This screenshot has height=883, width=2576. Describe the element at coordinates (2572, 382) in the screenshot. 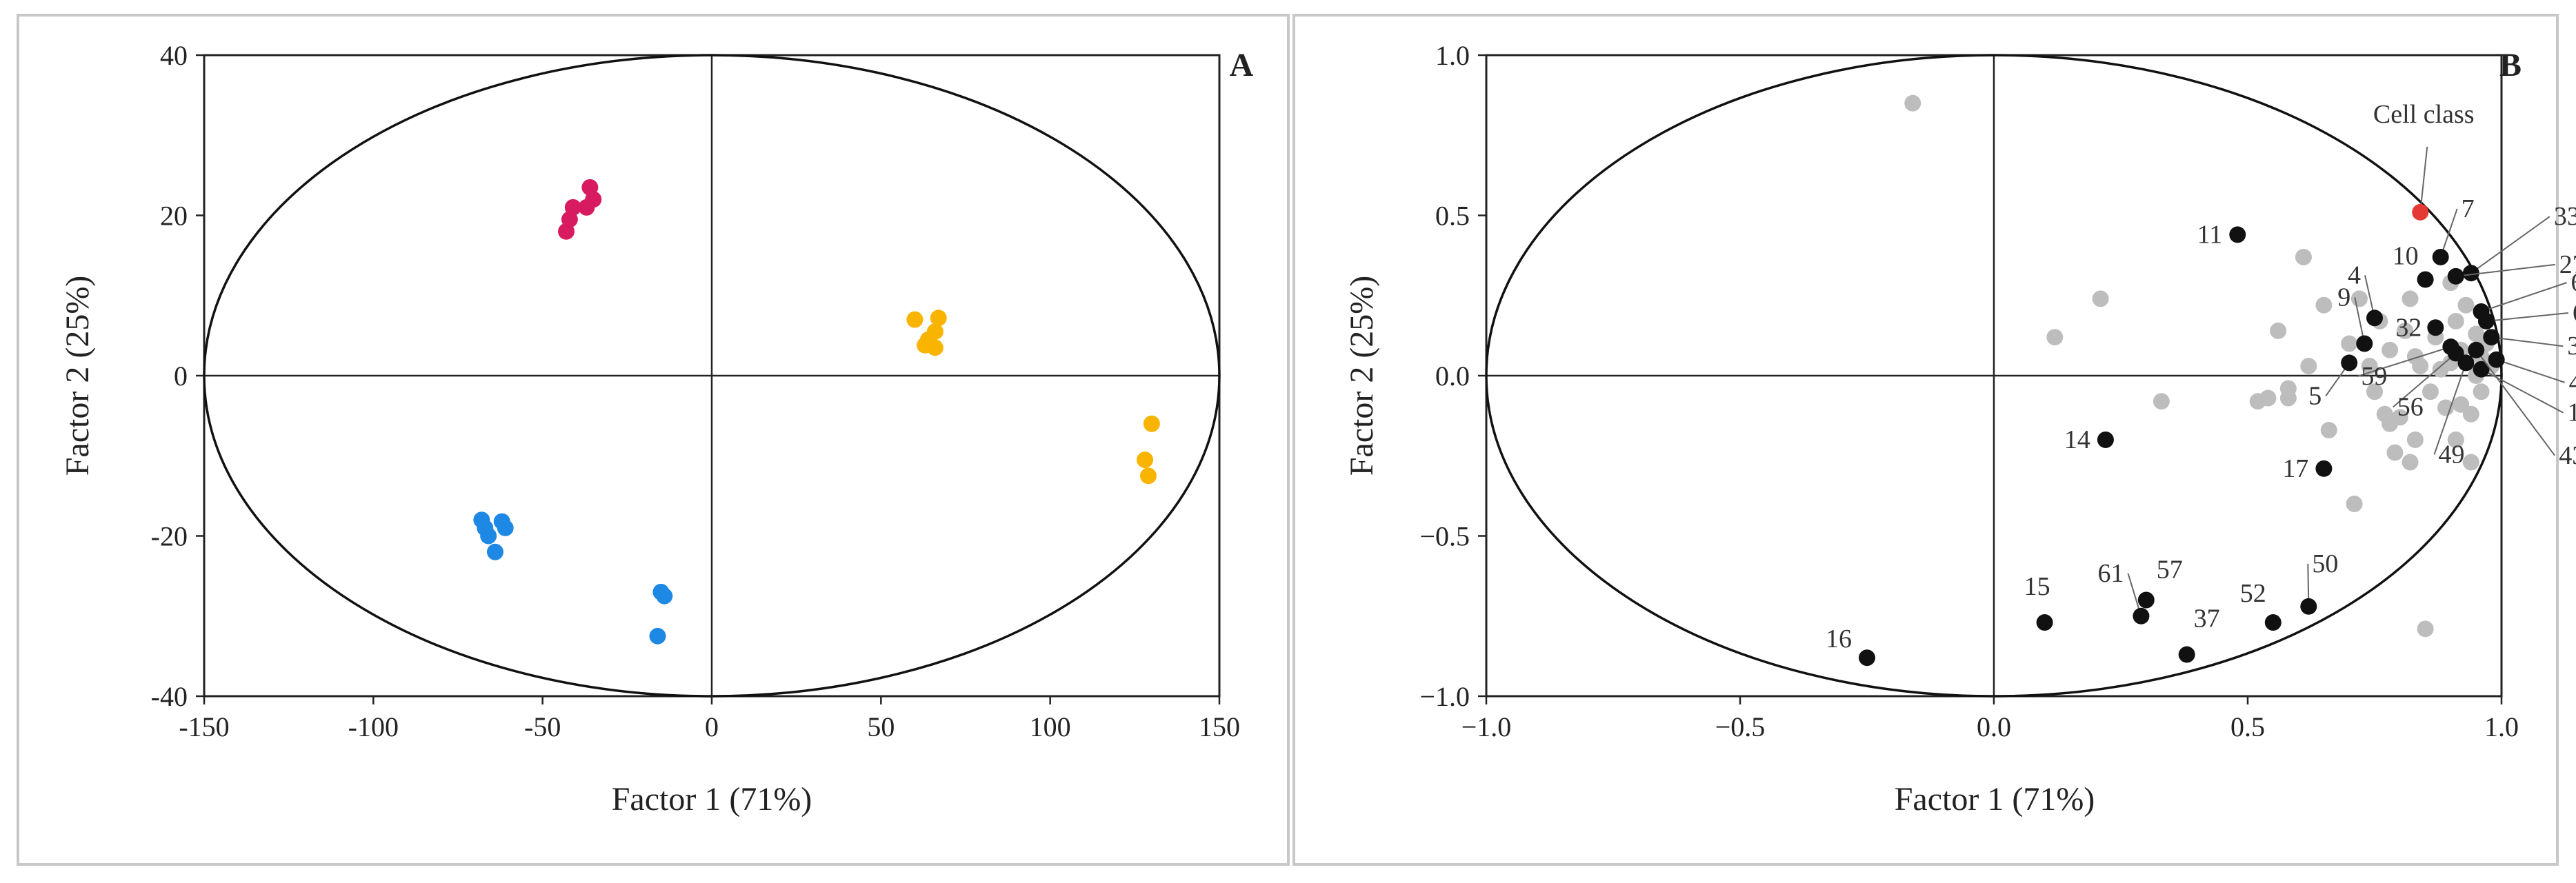

I see `panel-b-point-label: 48` at that location.